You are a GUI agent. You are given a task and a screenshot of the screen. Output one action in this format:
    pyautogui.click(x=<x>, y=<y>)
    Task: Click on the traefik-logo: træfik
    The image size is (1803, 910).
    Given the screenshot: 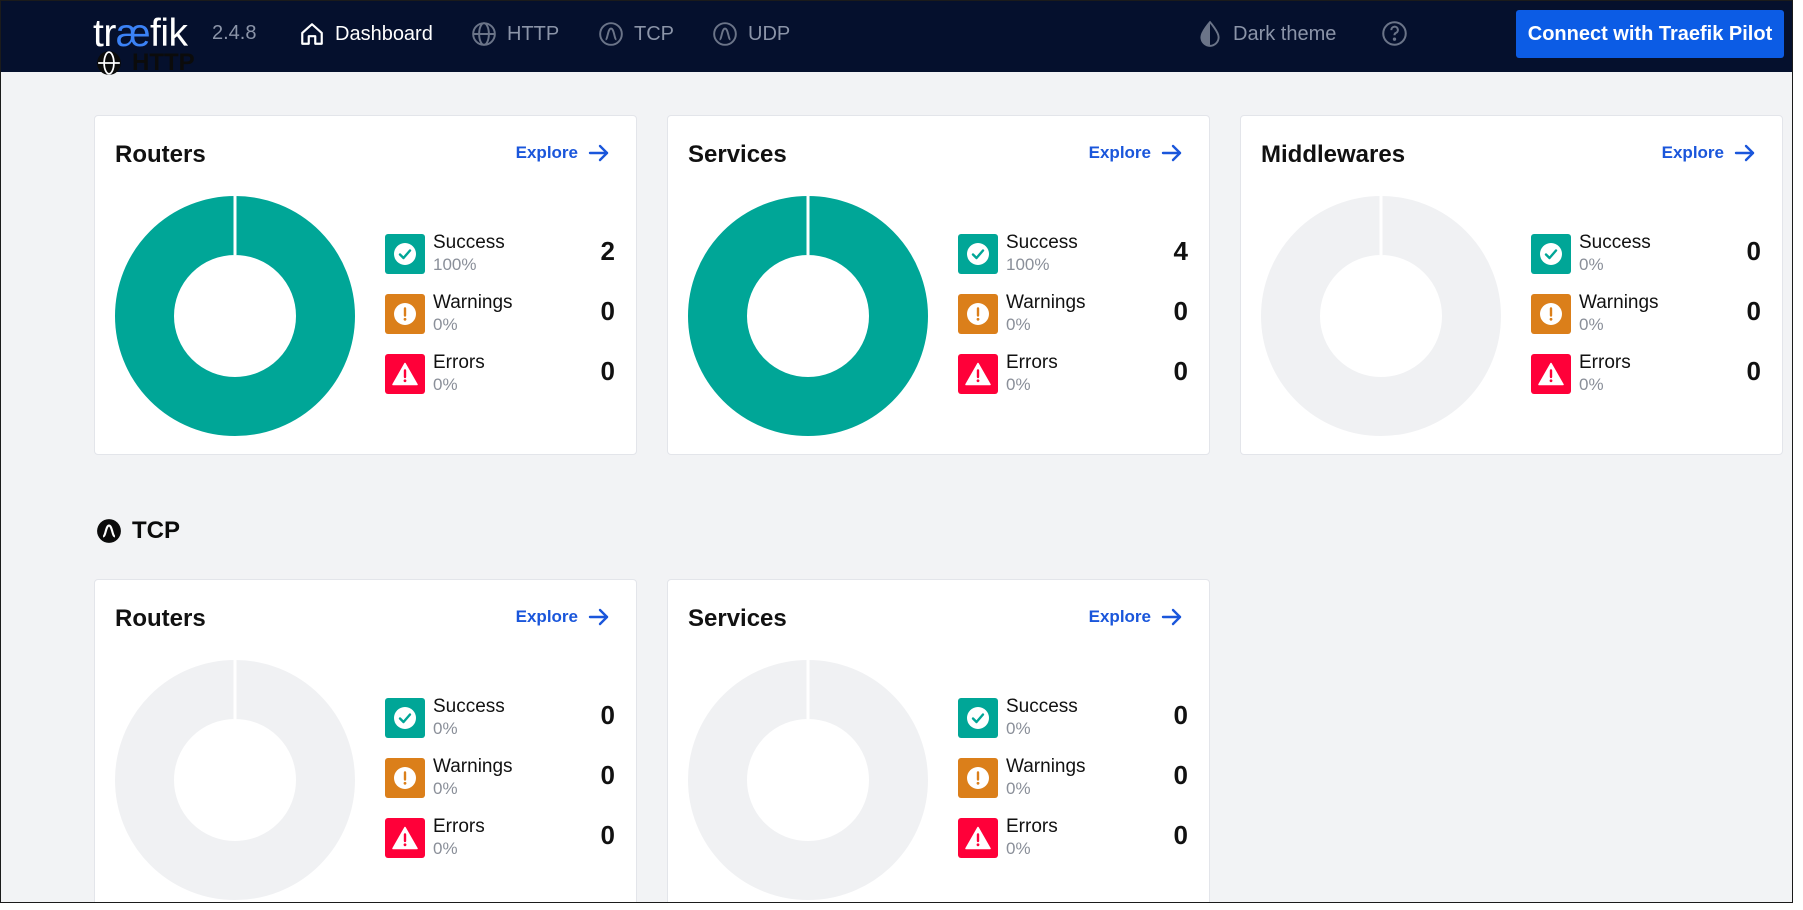 What is the action you would take?
    pyautogui.click(x=140, y=34)
    